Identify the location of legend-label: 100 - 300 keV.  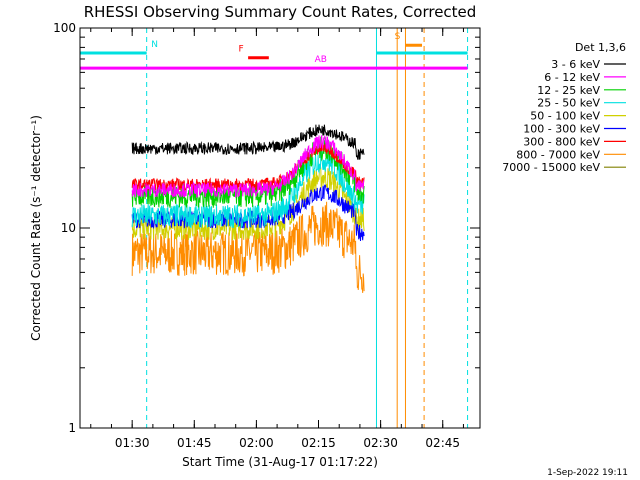
(561, 129).